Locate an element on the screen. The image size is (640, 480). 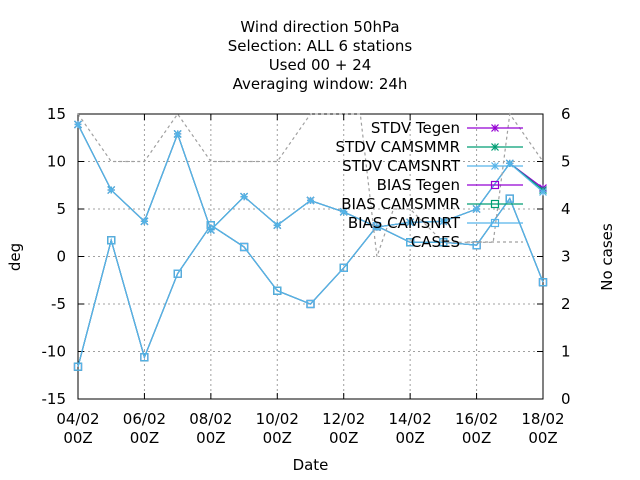
x-tick-label-date: 08/02 is located at coordinates (210, 419).